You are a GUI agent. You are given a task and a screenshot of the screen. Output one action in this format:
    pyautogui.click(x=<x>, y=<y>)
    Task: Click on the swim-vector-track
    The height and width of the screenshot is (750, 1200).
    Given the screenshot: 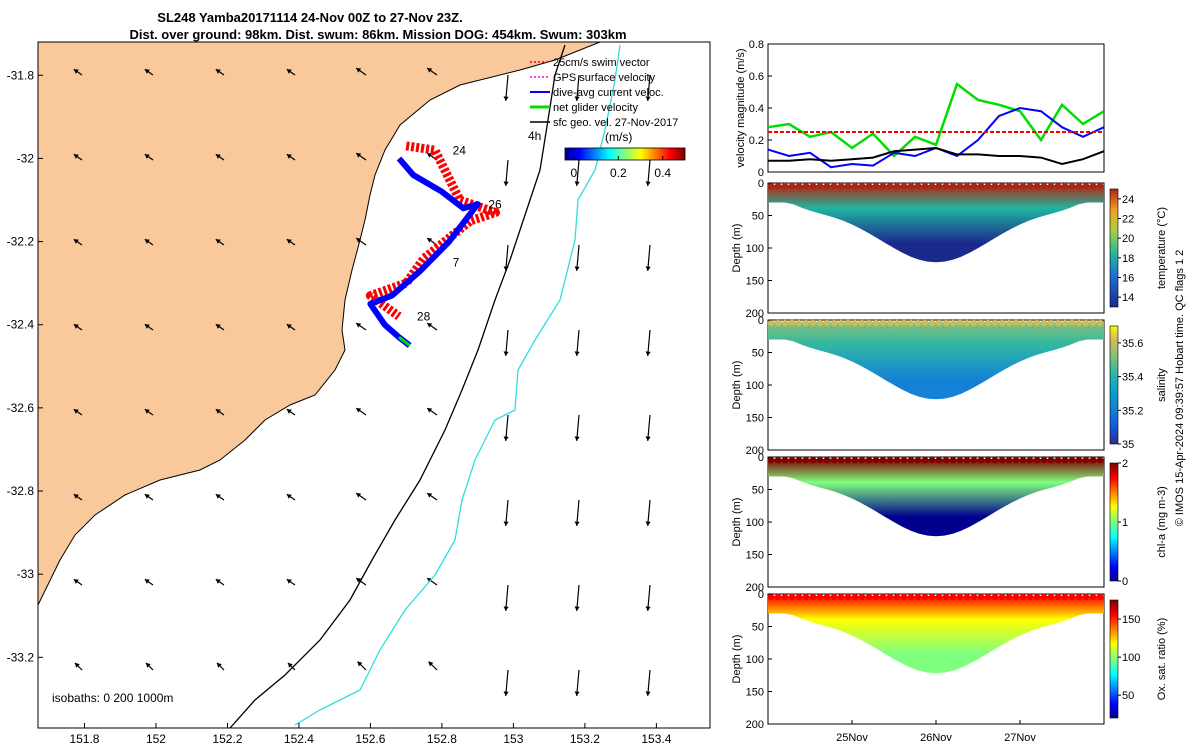 What is the action you would take?
    pyautogui.click(x=432, y=231)
    